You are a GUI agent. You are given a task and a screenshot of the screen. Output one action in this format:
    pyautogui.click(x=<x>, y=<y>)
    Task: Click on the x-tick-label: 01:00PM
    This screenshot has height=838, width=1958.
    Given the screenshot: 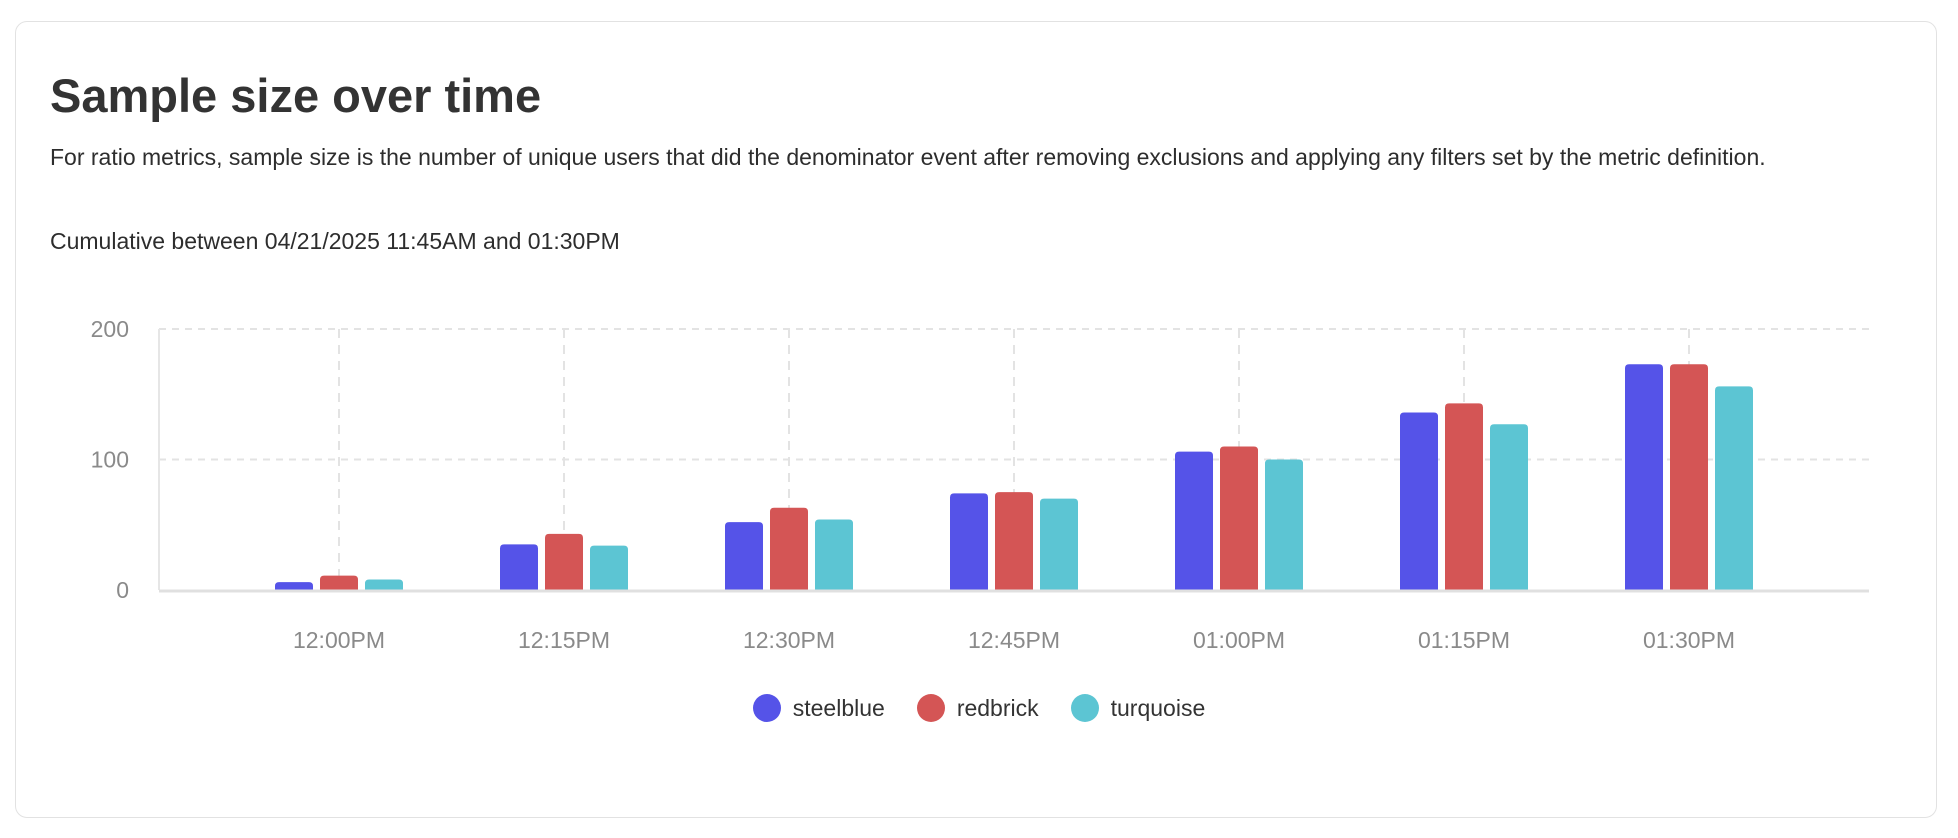 What is the action you would take?
    pyautogui.click(x=1239, y=640)
    